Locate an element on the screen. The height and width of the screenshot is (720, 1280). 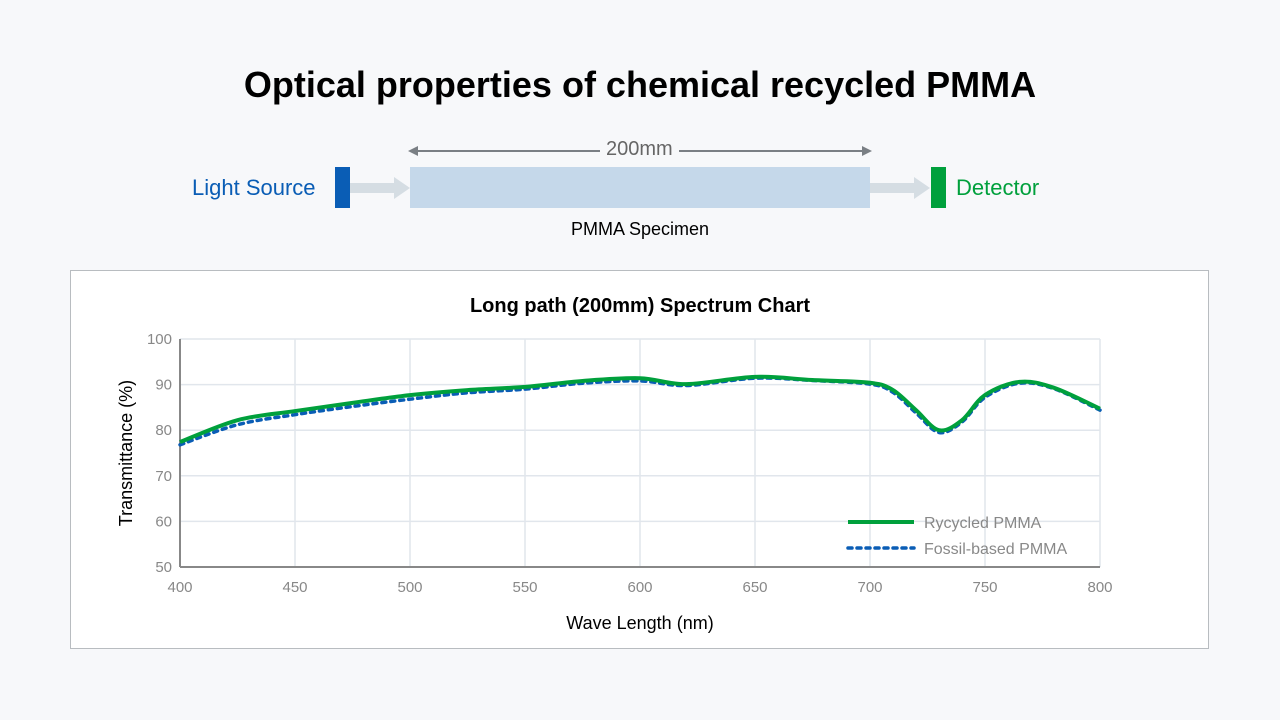
x-tick-label: 500 is located at coordinates (409, 587).